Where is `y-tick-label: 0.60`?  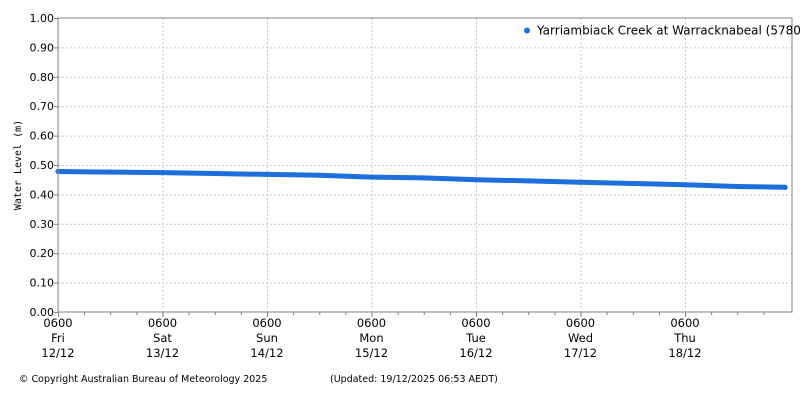 y-tick-label: 0.60 is located at coordinates (42, 136).